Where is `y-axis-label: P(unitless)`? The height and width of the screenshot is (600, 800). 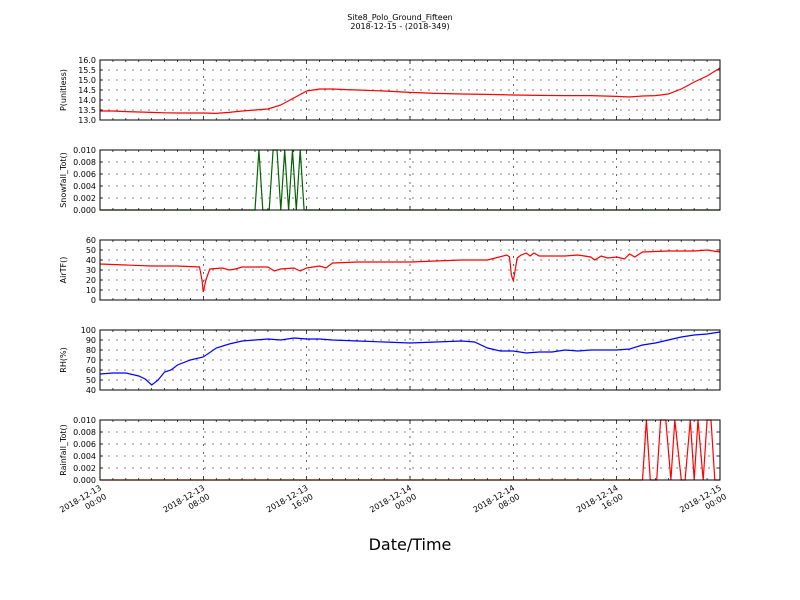 y-axis-label: P(unitless) is located at coordinates (63, 90).